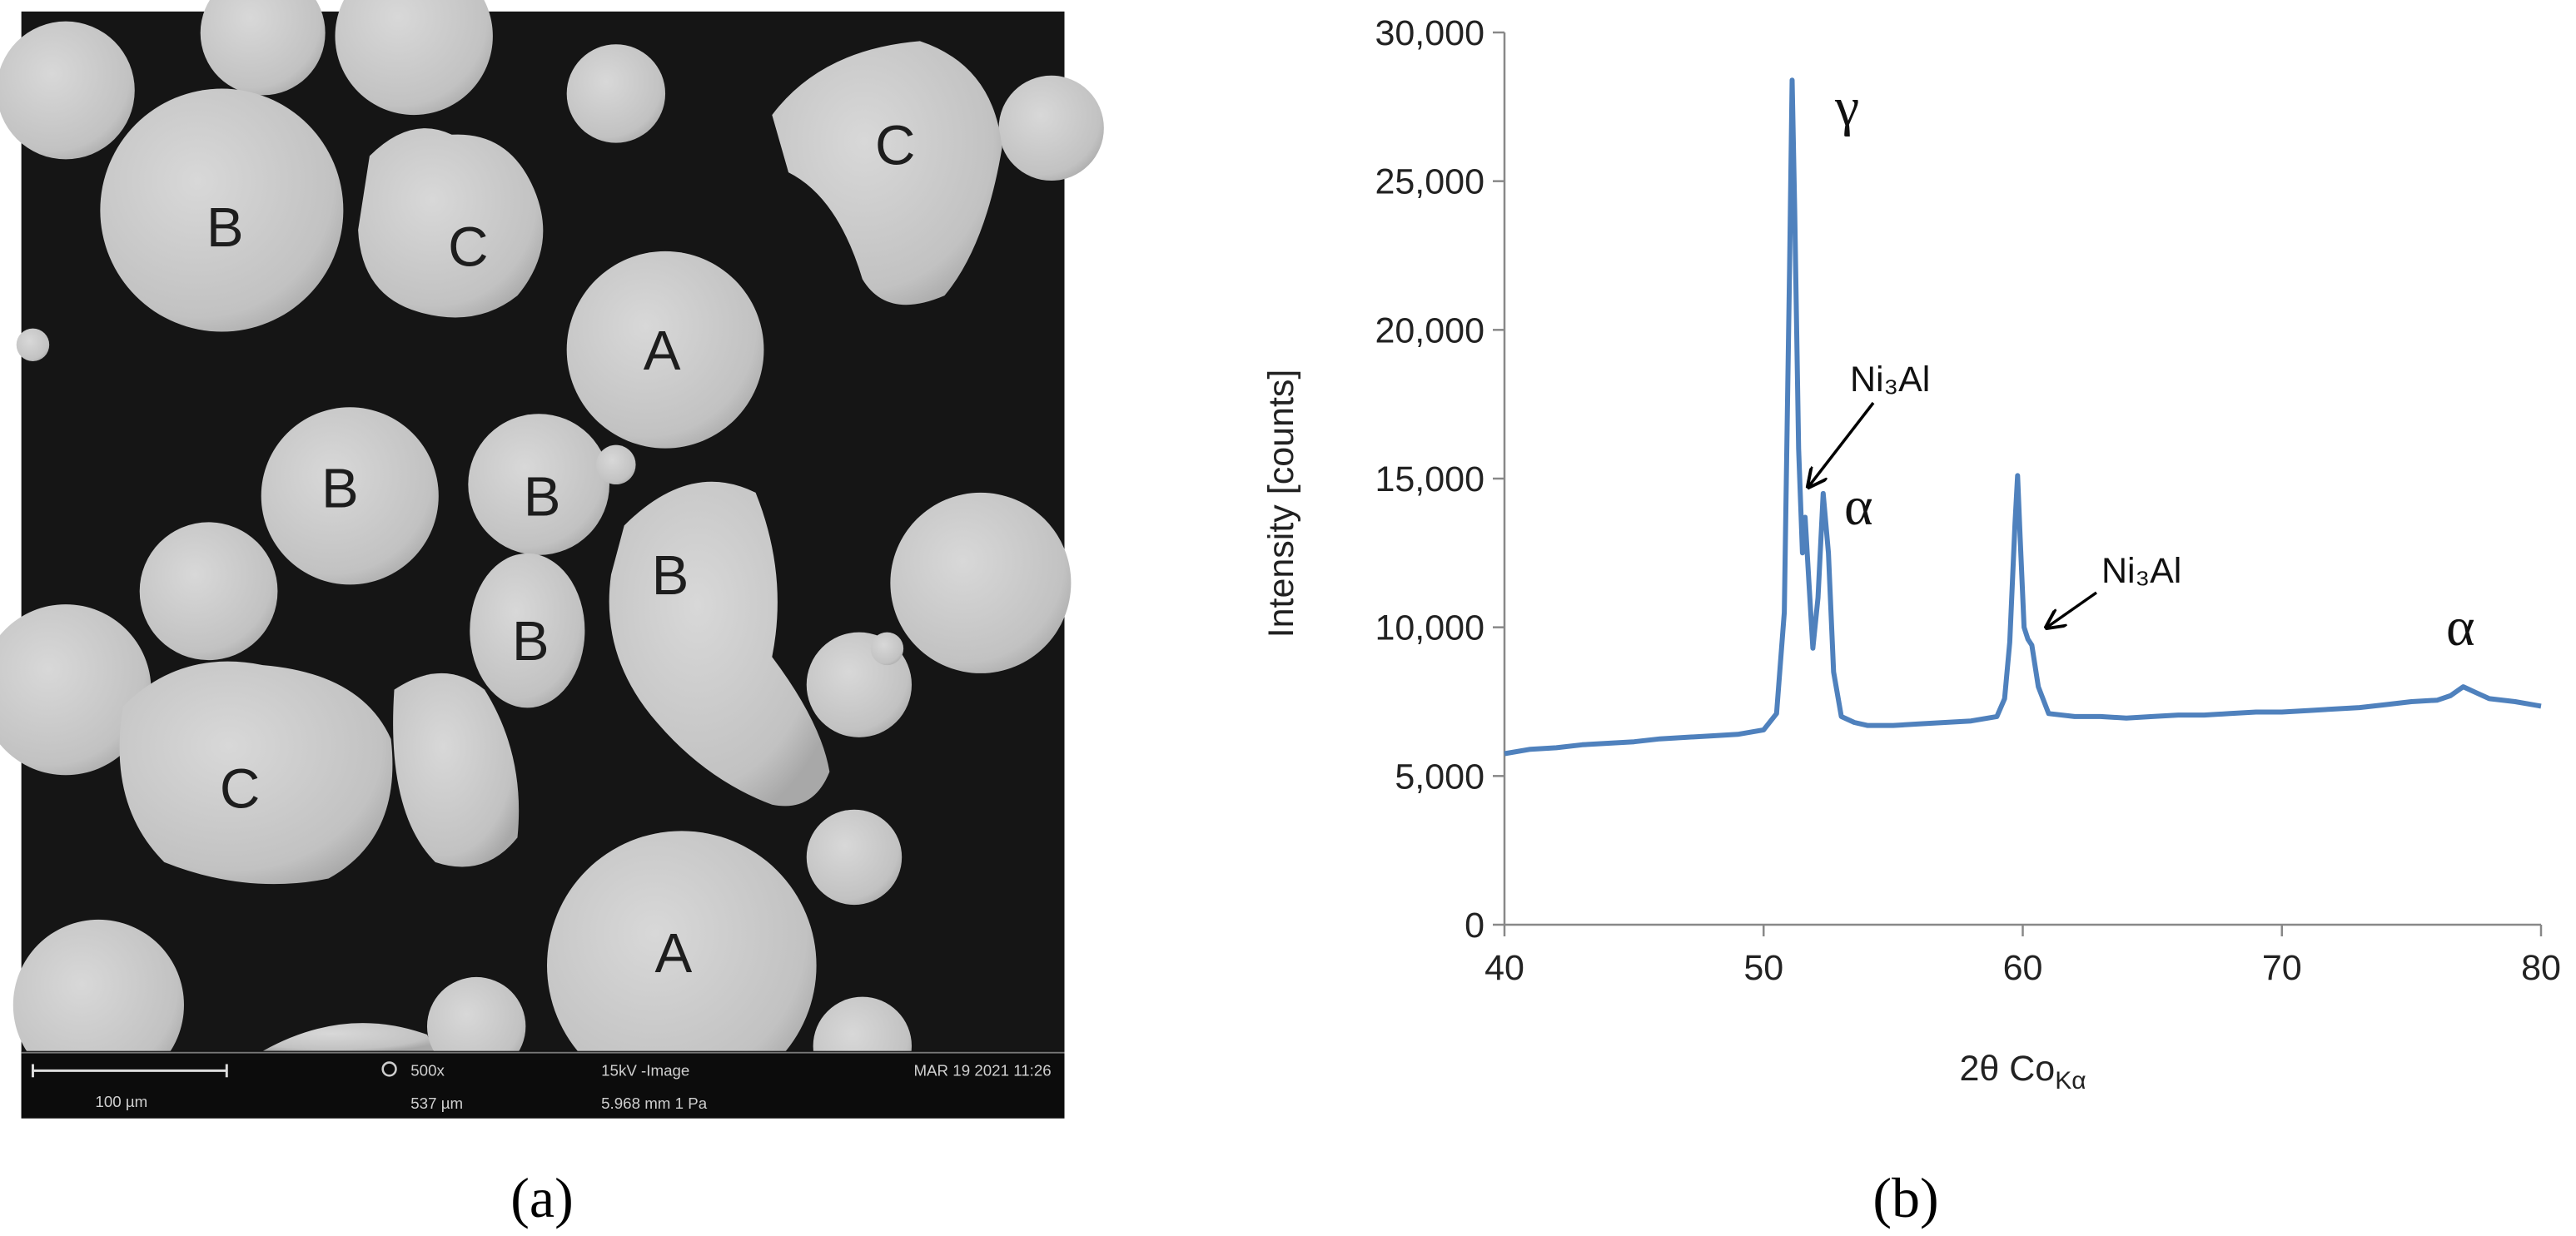 The width and height of the screenshot is (2576, 1236). I want to click on mode: 15kV -Image, so click(645, 1070).